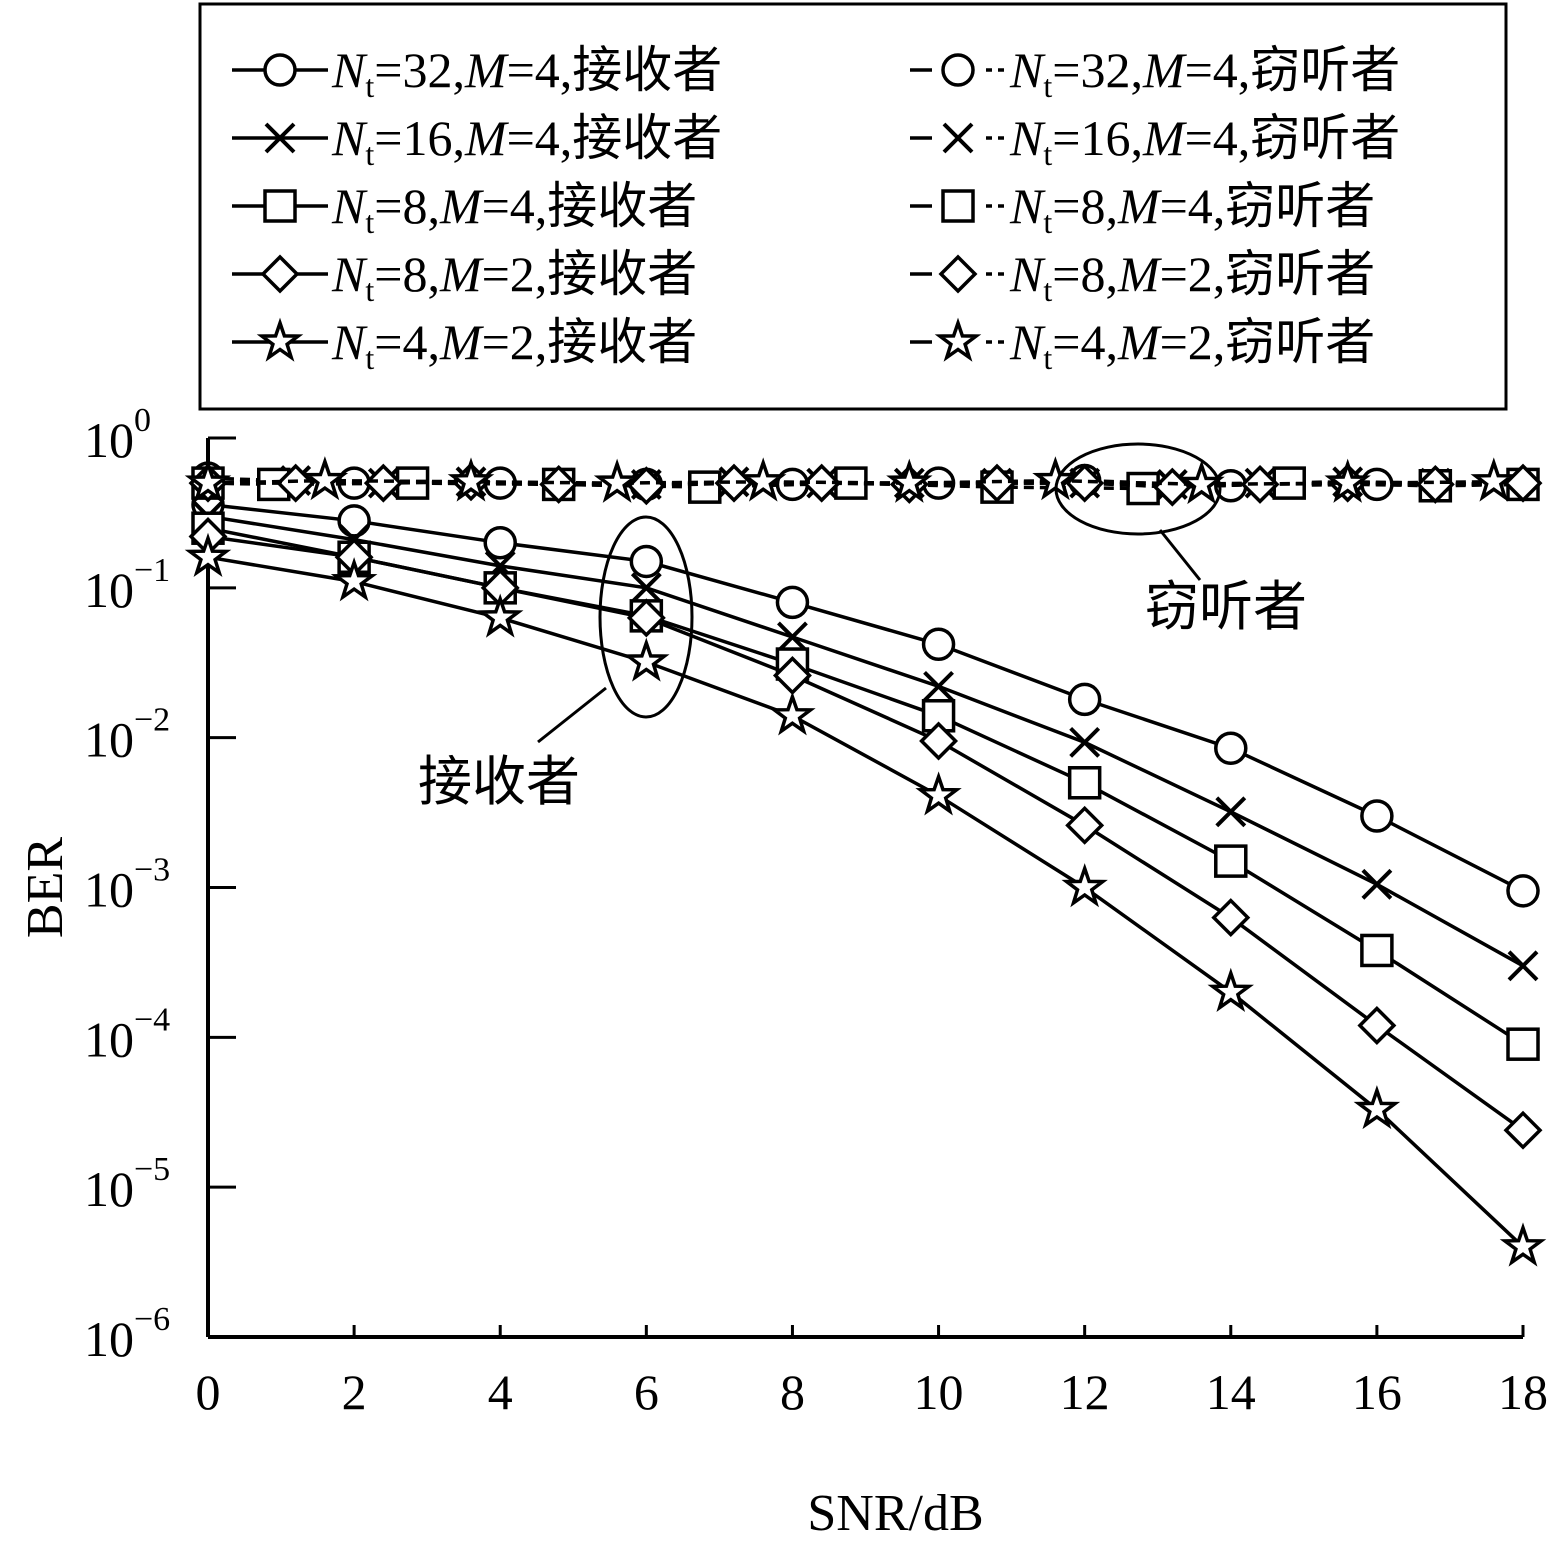  Describe the element at coordinates (572, 715) in the screenshot. I see `receiver-leader-line` at that location.